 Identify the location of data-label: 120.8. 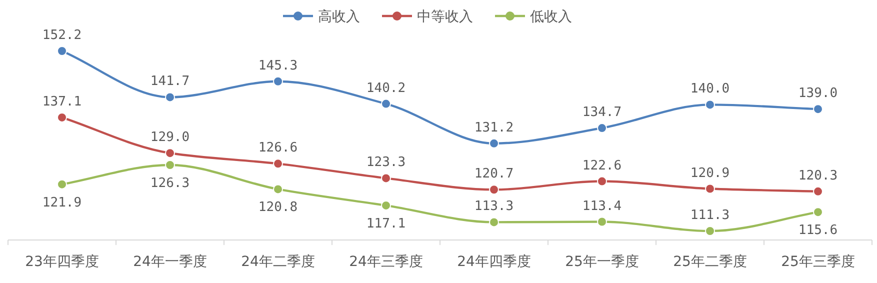
(278, 208).